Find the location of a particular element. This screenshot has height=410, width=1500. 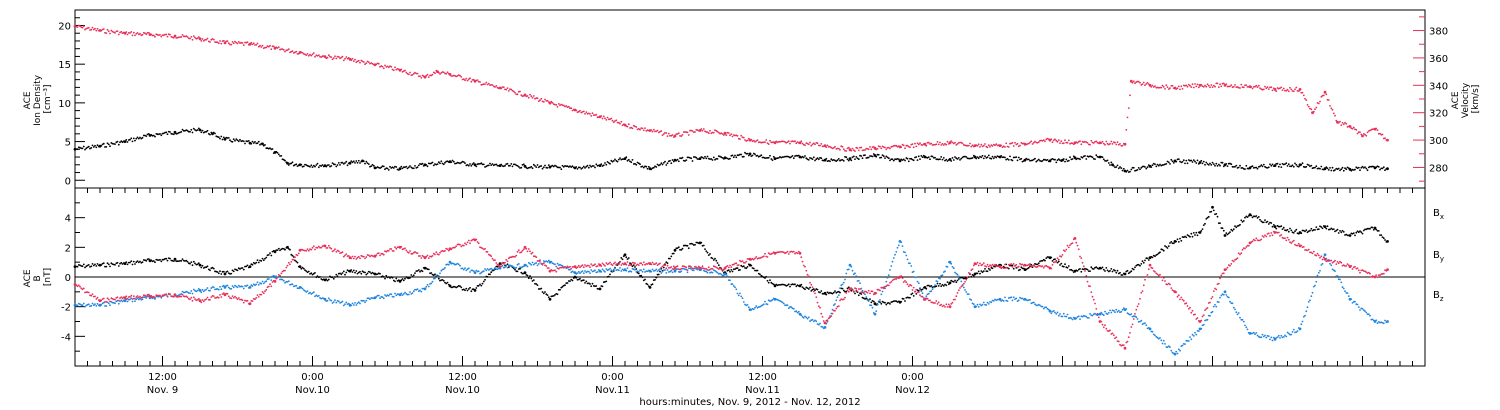

velocity-point is located at coordinates (175, 36).